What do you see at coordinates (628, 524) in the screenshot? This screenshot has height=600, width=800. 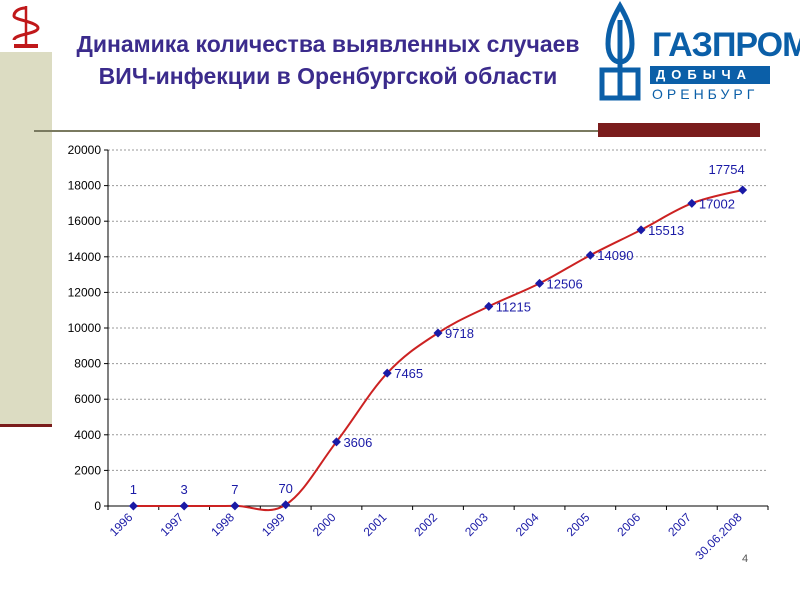 I see `x-tick-label: 2006` at bounding box center [628, 524].